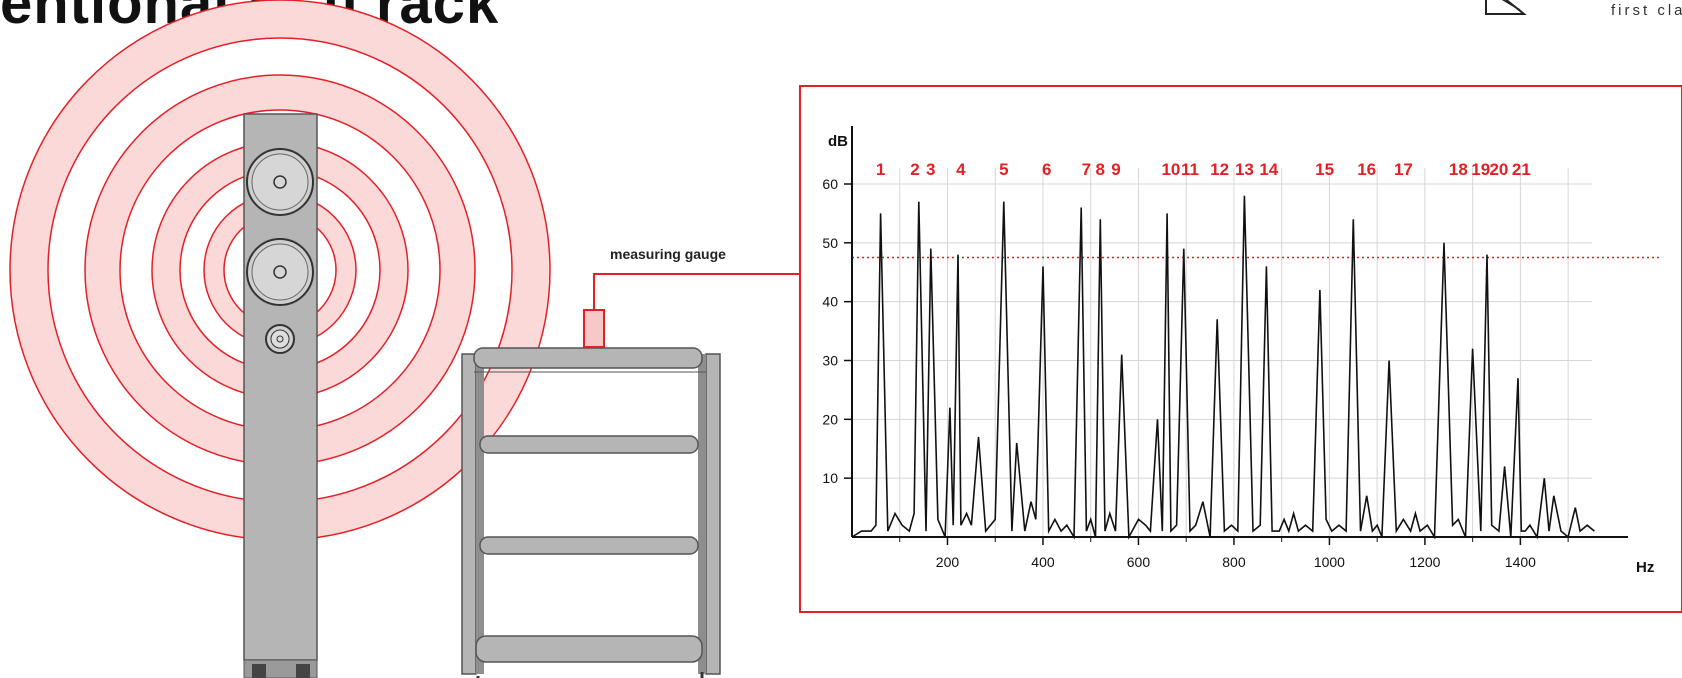  Describe the element at coordinates (280, 395) in the screenshot. I see `loudspeaker-icon` at that location.